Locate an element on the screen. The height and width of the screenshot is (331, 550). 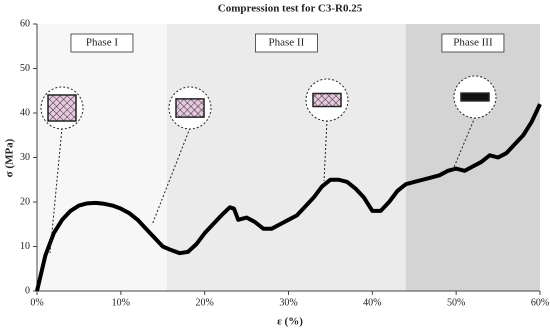
x-tick-label: 0% is located at coordinates (36, 302).